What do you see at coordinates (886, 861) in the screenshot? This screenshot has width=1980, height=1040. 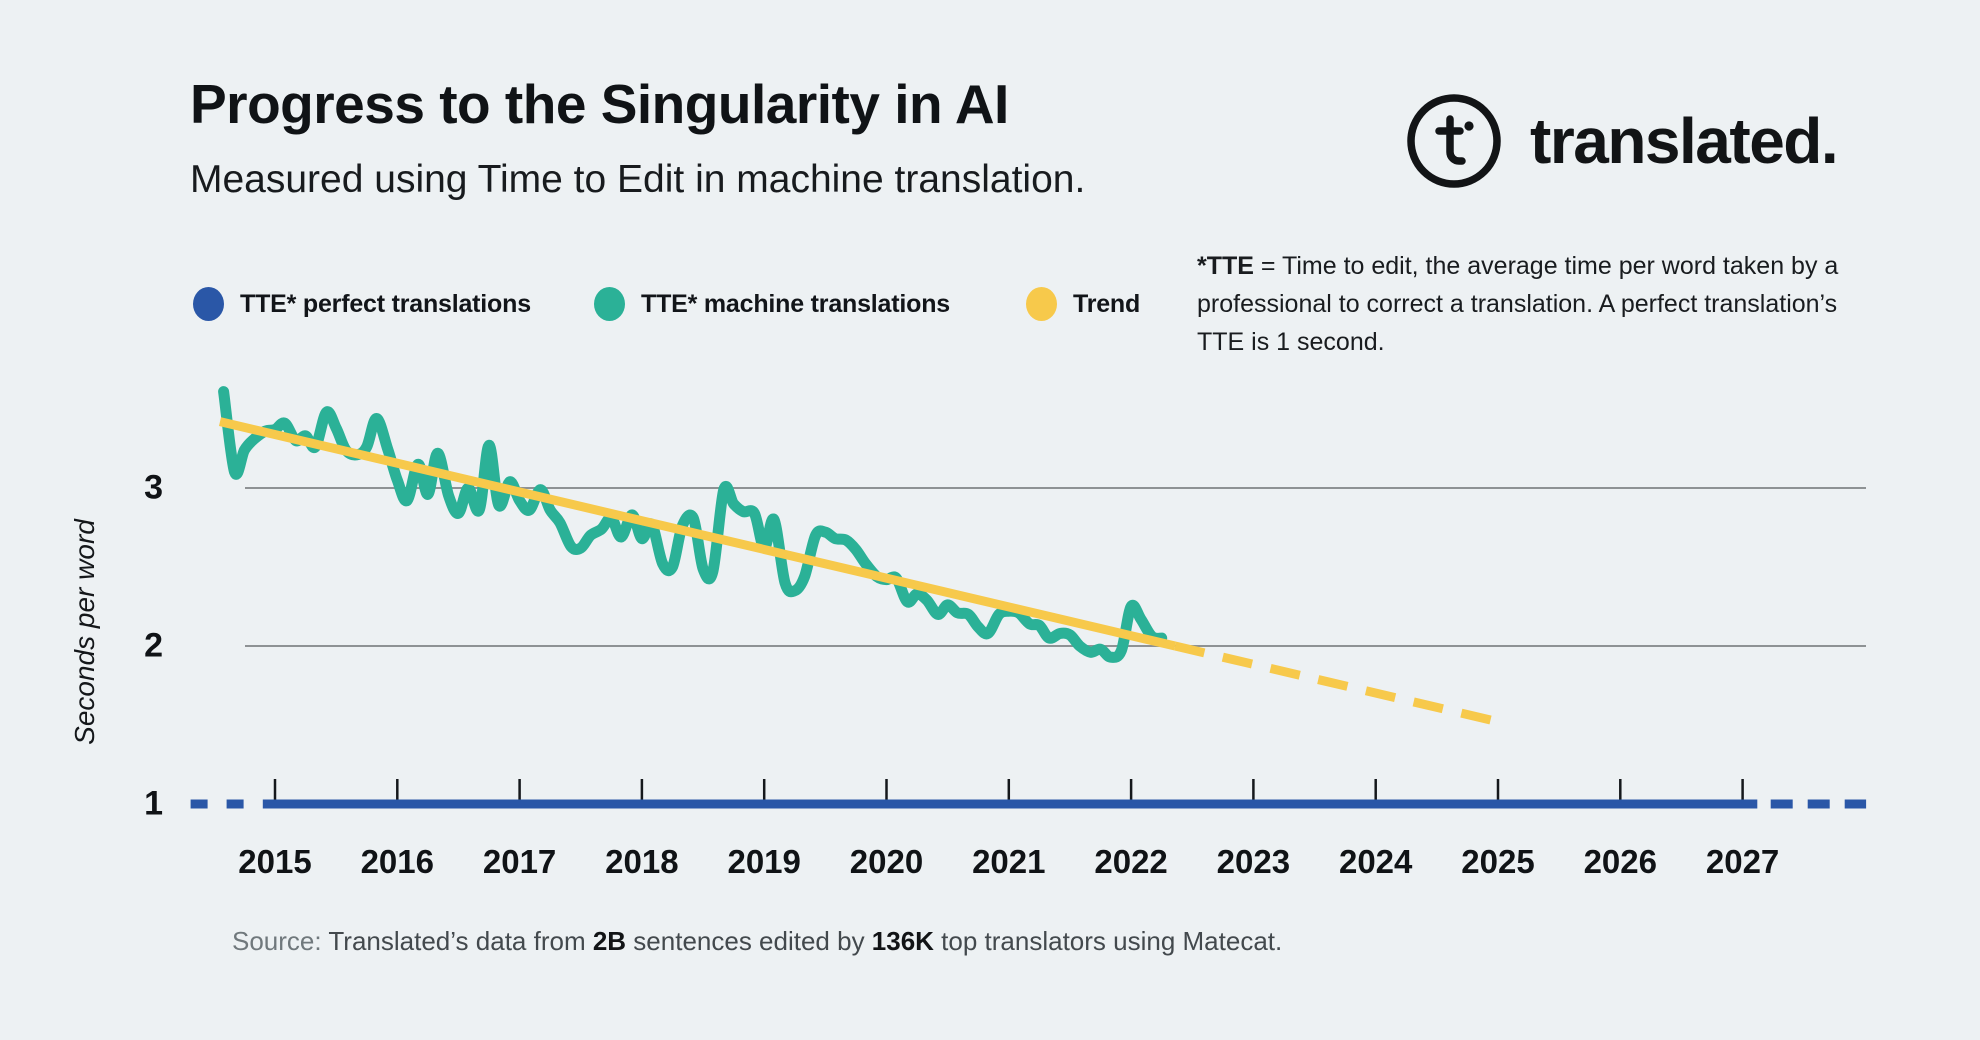 I see `x-year-label-2020: 2020` at bounding box center [886, 861].